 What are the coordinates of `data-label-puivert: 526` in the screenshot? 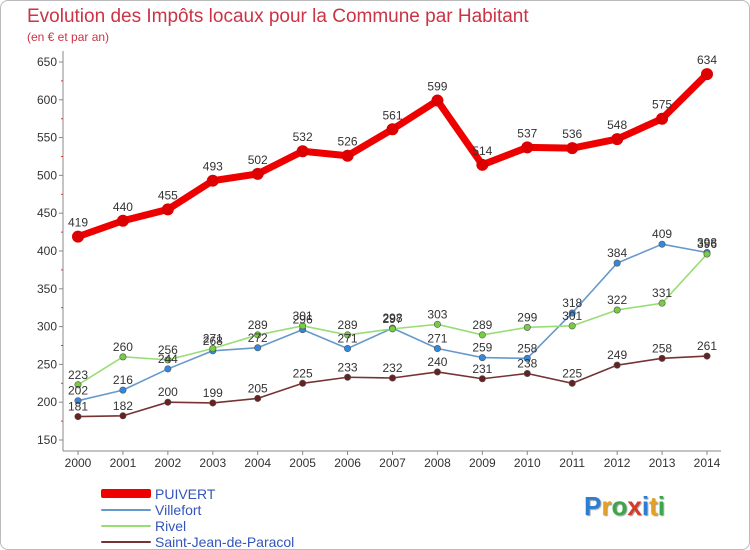 It's located at (348, 142).